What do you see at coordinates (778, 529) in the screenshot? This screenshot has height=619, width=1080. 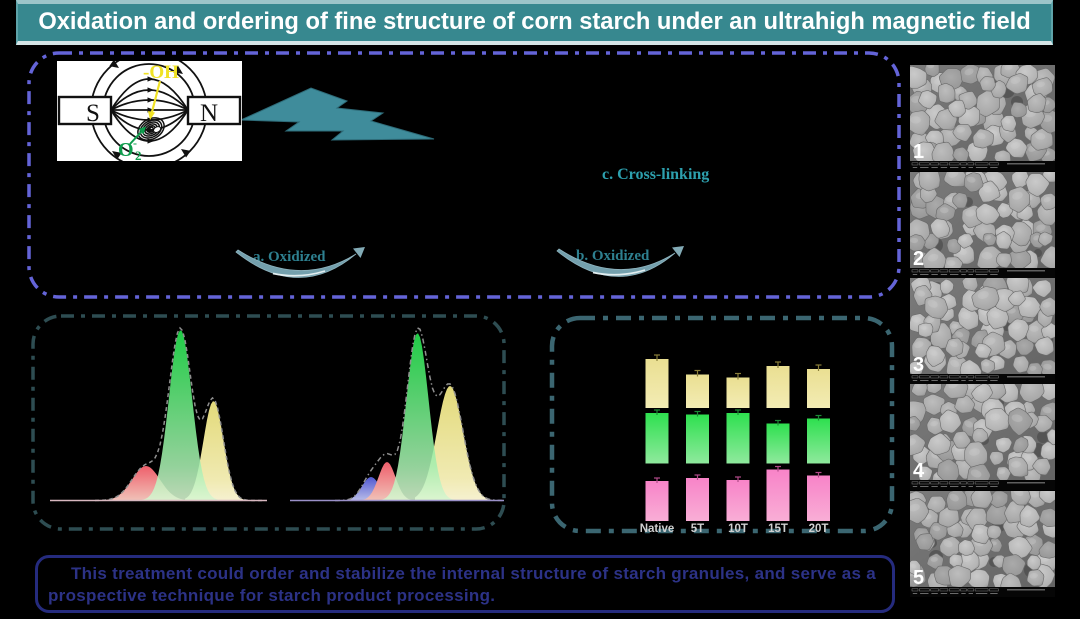 I see `svg-text: 15T` at bounding box center [778, 529].